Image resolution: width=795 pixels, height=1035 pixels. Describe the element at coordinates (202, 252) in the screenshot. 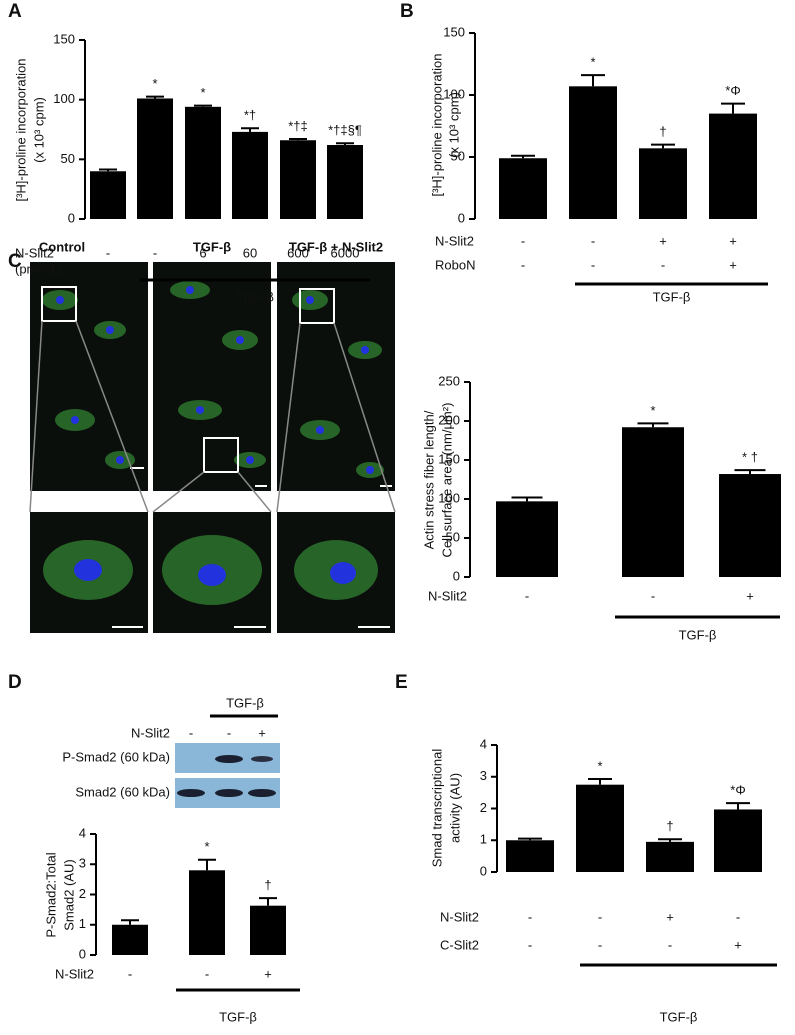

I see `treatment: 6` at that location.